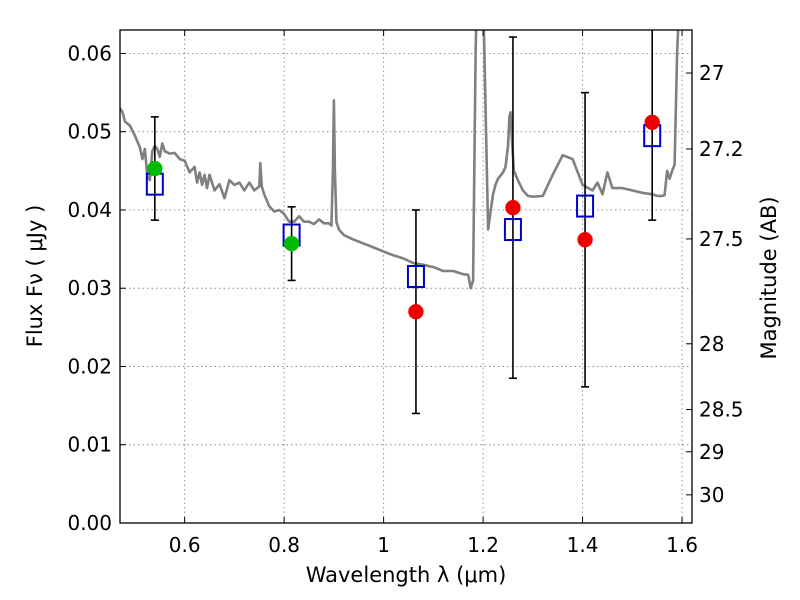 Image resolution: width=800 pixels, height=600 pixels. Describe the element at coordinates (89, 445) in the screenshot. I see `y-tick-label: 0.01` at that location.